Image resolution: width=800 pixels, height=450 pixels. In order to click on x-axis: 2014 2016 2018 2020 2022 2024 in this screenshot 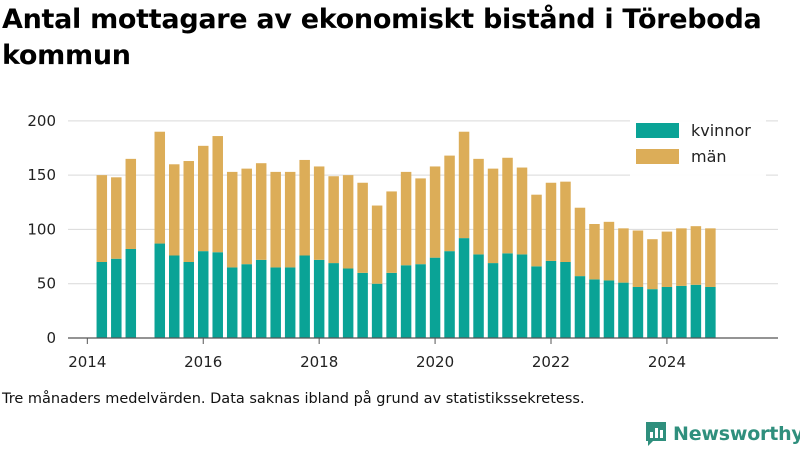, I will do `click(423, 354)`.